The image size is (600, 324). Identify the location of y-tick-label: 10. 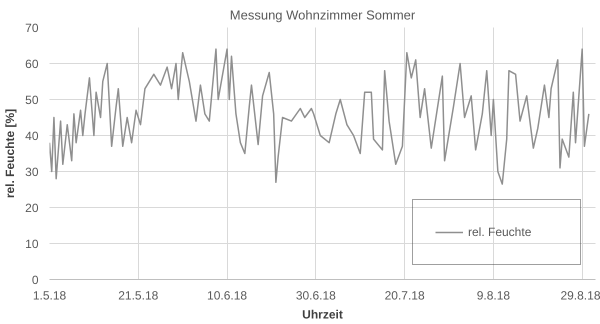
(32, 244).